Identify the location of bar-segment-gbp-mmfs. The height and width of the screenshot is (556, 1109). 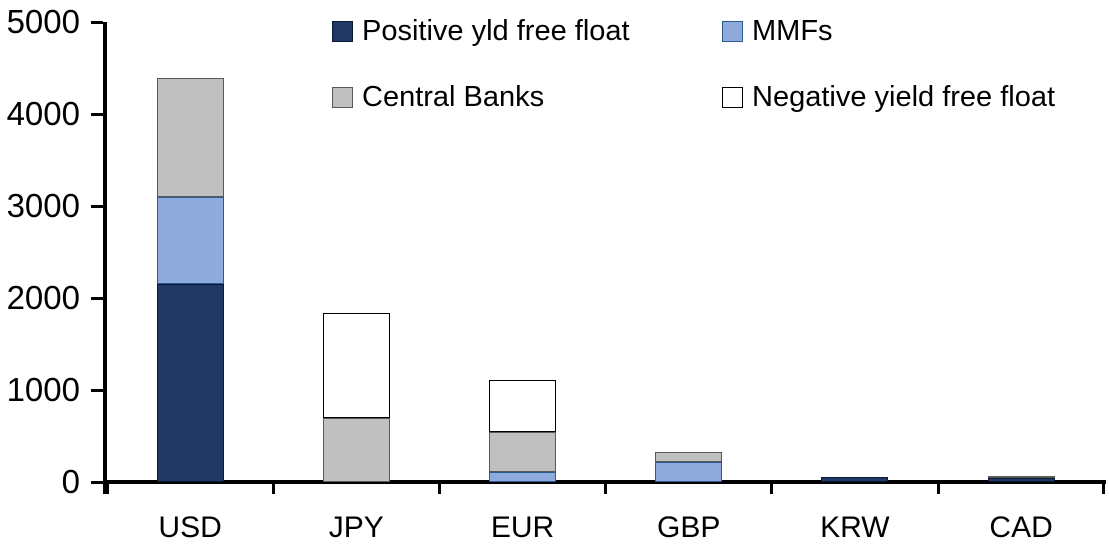
(689, 471).